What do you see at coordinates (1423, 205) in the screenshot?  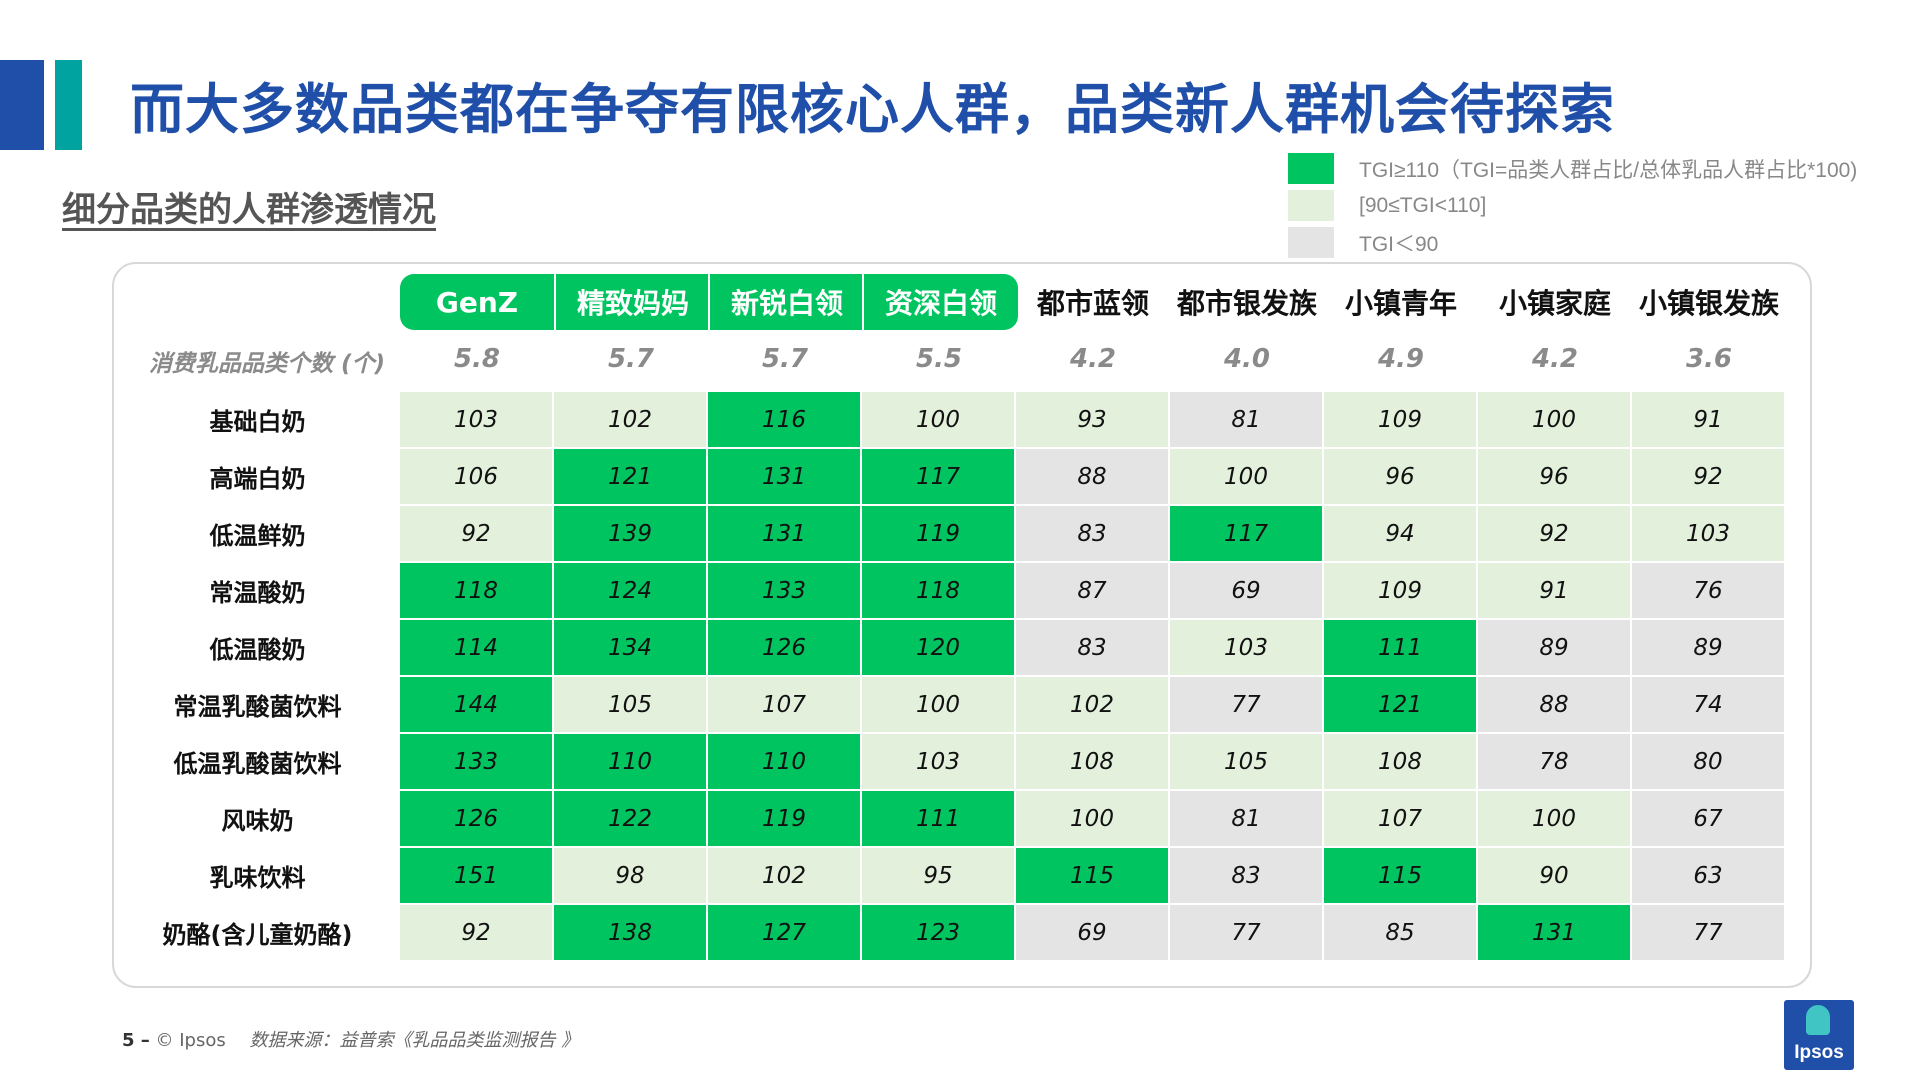 I see `legend-label-mid: [90≤TGI<110]` at bounding box center [1423, 205].